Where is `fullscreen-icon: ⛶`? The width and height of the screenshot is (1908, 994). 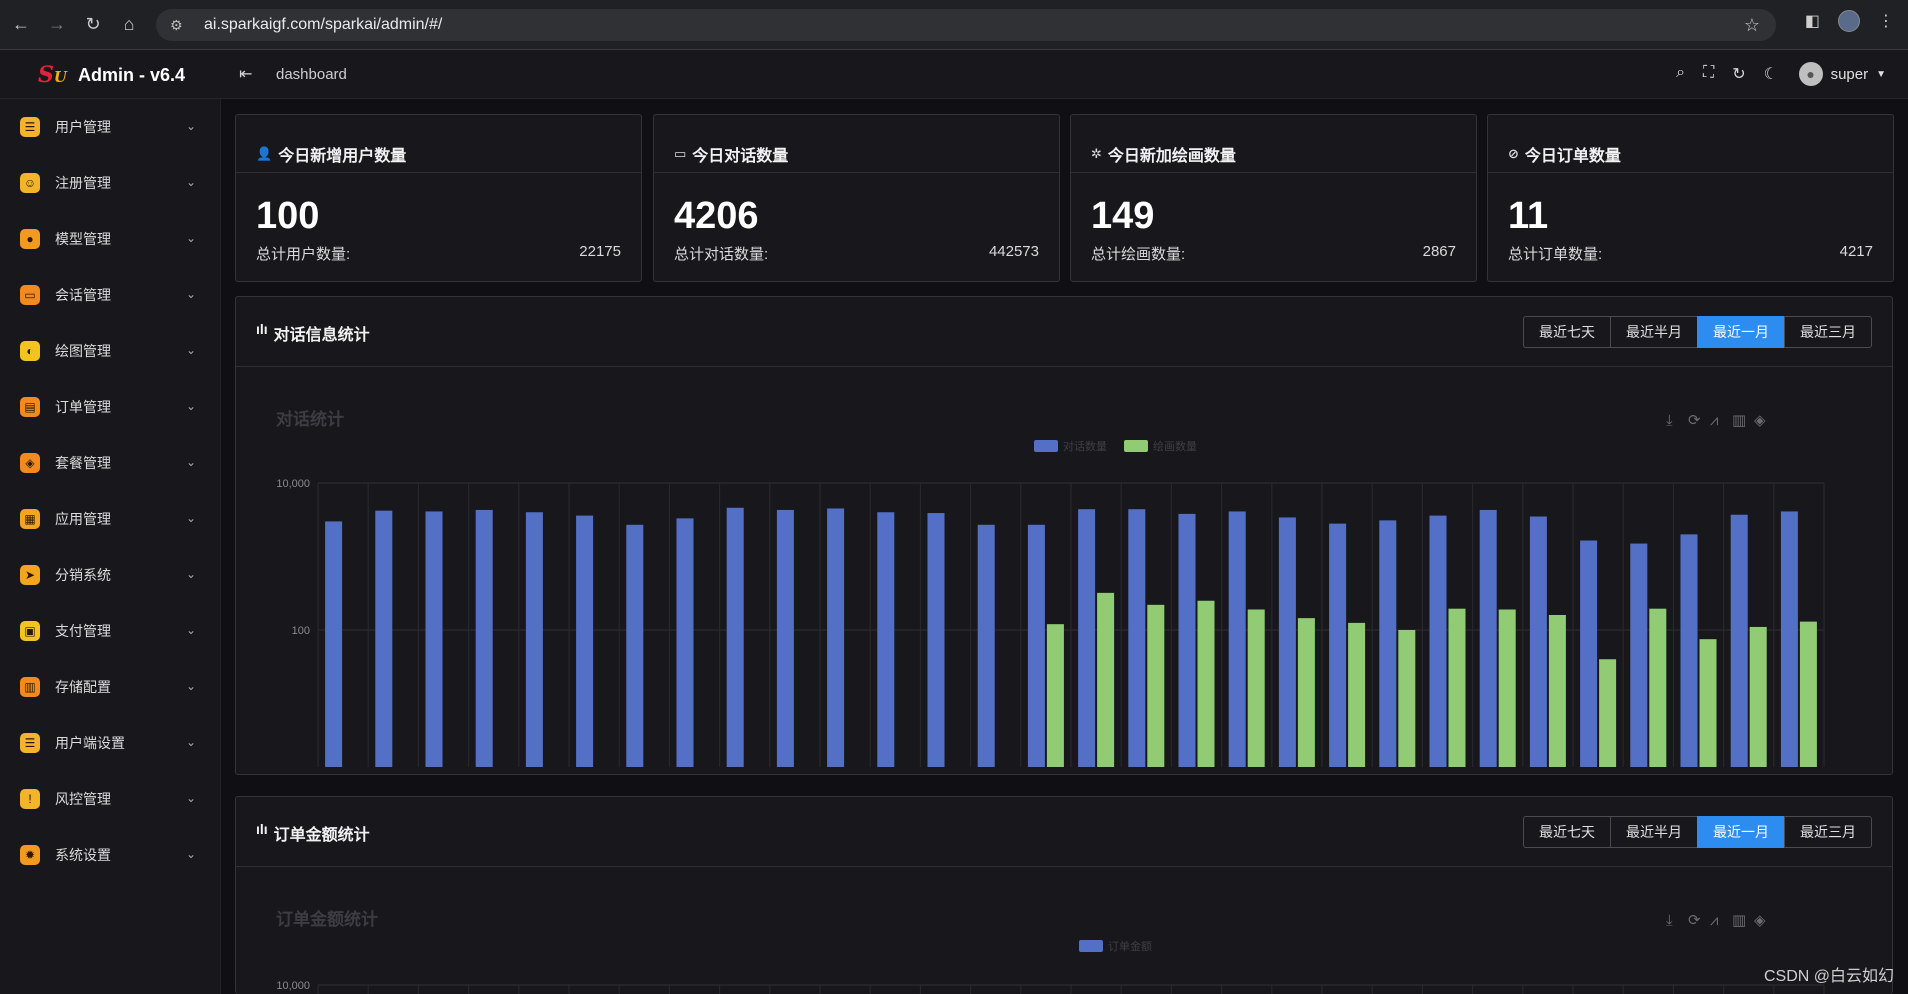 fullscreen-icon: ⛶ is located at coordinates (1709, 72).